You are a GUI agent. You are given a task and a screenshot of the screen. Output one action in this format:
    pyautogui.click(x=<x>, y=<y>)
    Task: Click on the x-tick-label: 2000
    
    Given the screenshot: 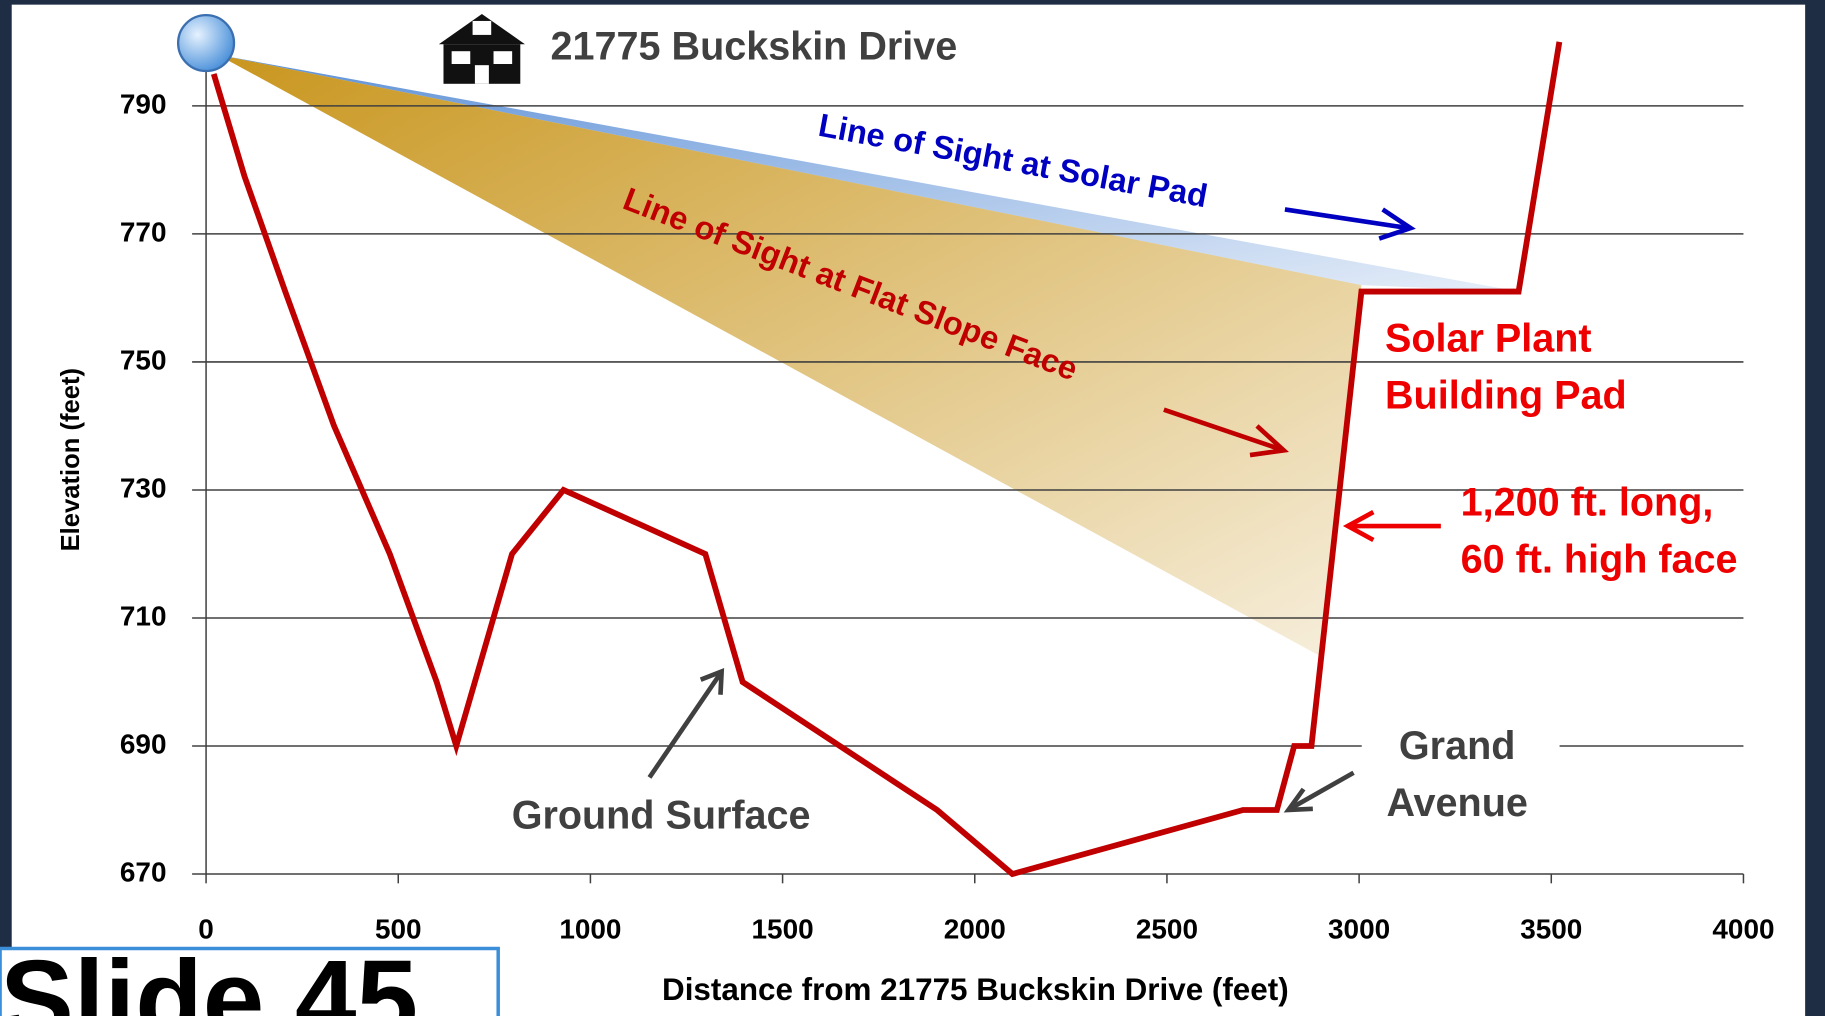 What is the action you would take?
    pyautogui.click(x=975, y=928)
    